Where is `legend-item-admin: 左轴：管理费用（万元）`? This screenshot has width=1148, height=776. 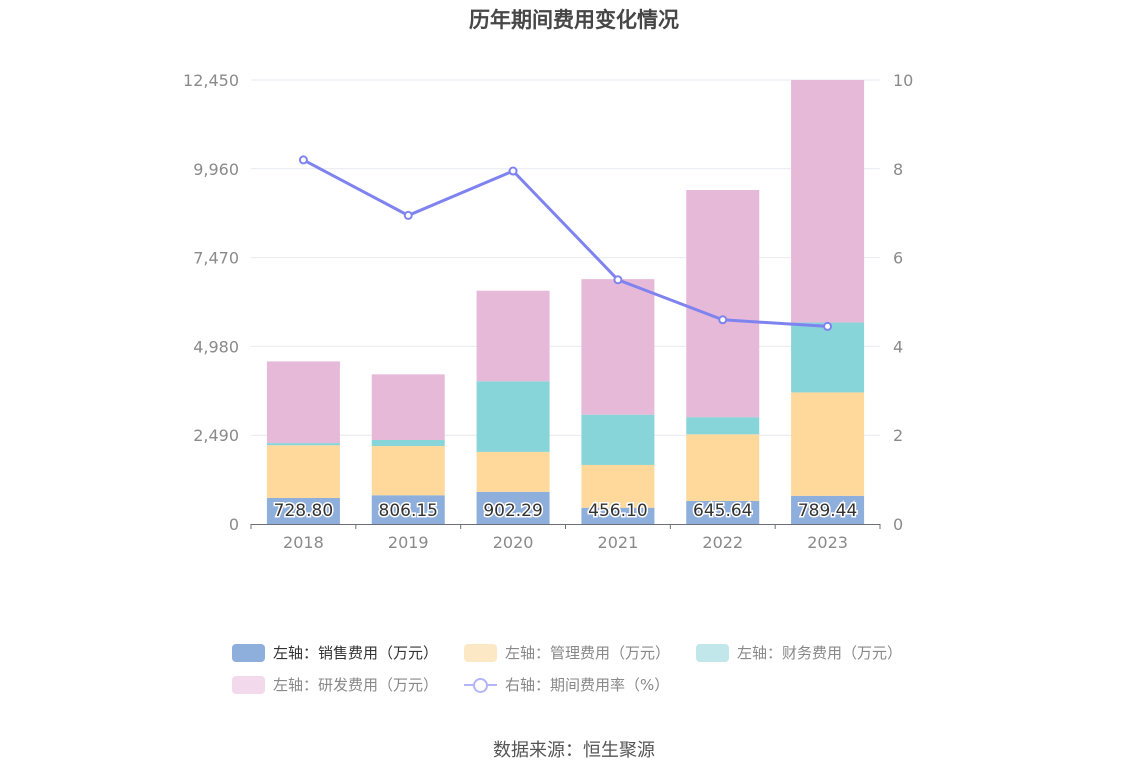 legend-item-admin: 左轴：管理费用（万元） is located at coordinates (567, 652).